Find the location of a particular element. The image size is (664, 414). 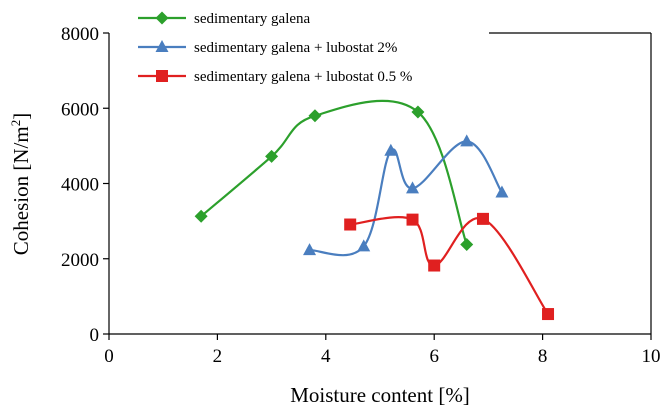

x-tick-label: 6 is located at coordinates (434, 356).